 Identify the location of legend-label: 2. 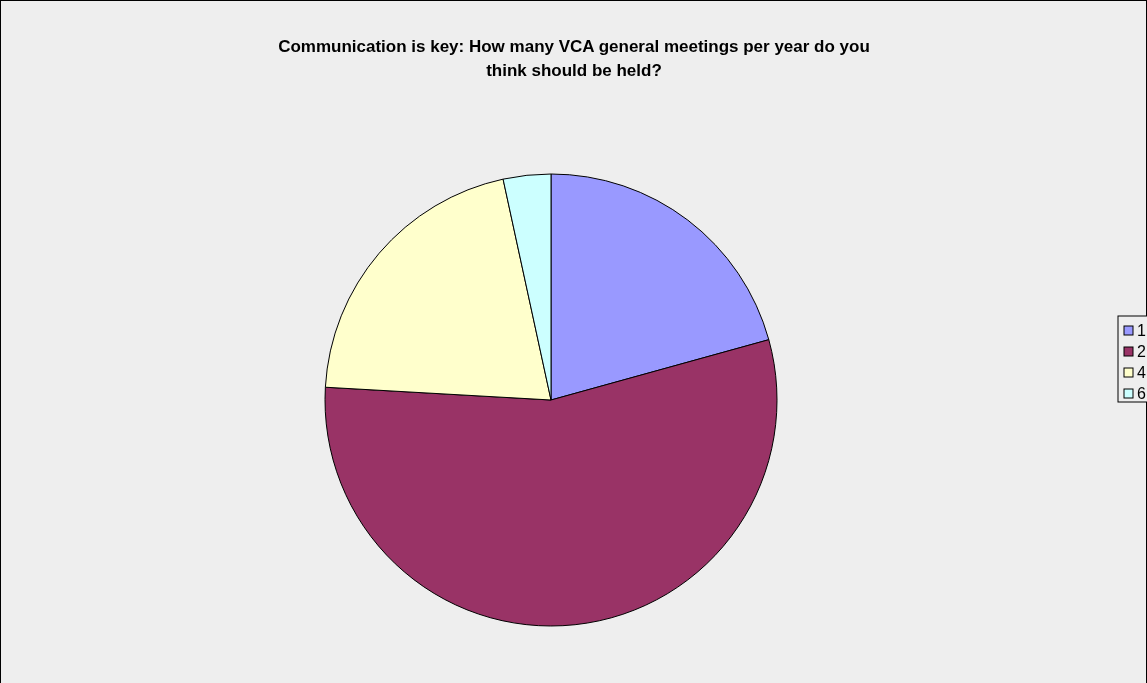
(1141, 351).